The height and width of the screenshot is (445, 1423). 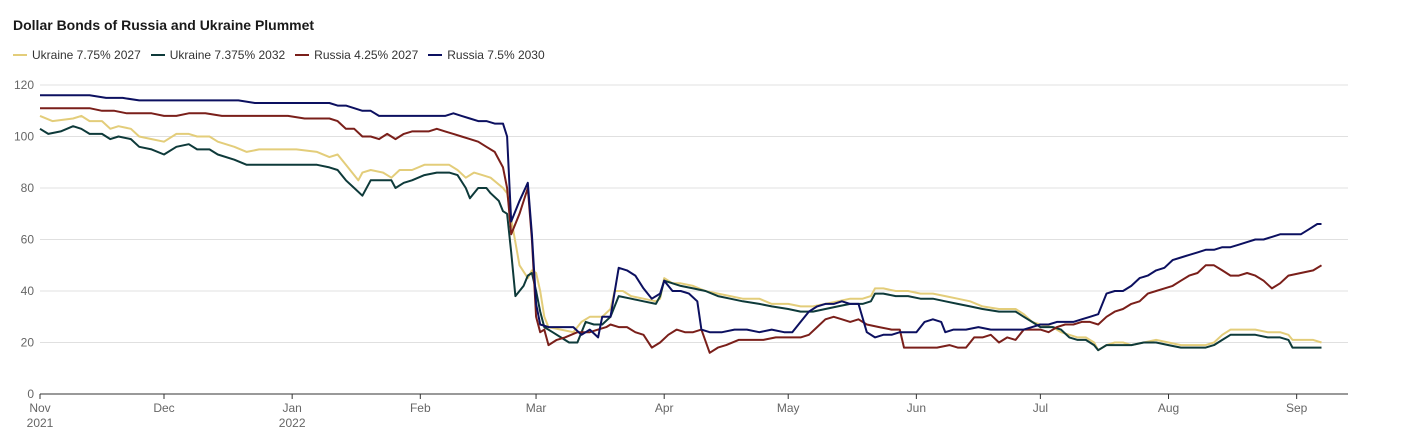 What do you see at coordinates (28, 188) in the screenshot?
I see `y-tick-label: 80` at bounding box center [28, 188].